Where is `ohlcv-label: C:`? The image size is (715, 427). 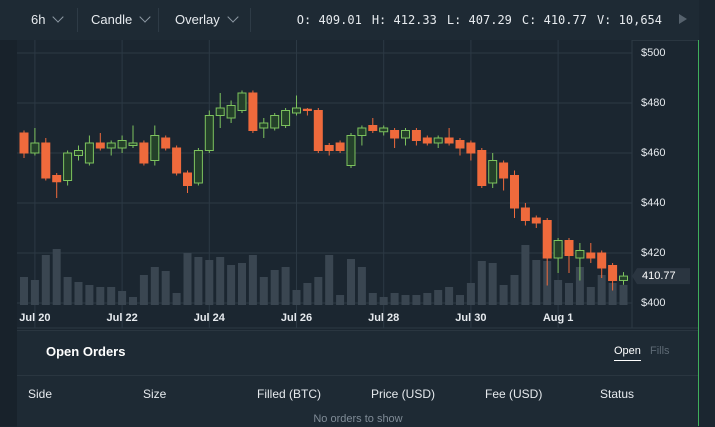
ohlcv-label: C: is located at coordinates (529, 20).